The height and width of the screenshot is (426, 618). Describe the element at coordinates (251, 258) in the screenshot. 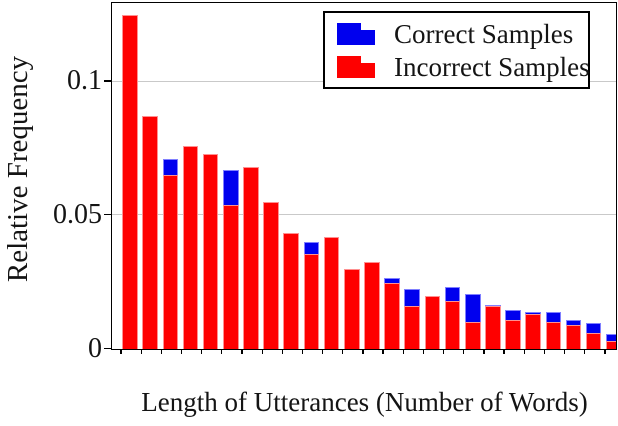

I see `bar-7-incorrect-segment` at that location.